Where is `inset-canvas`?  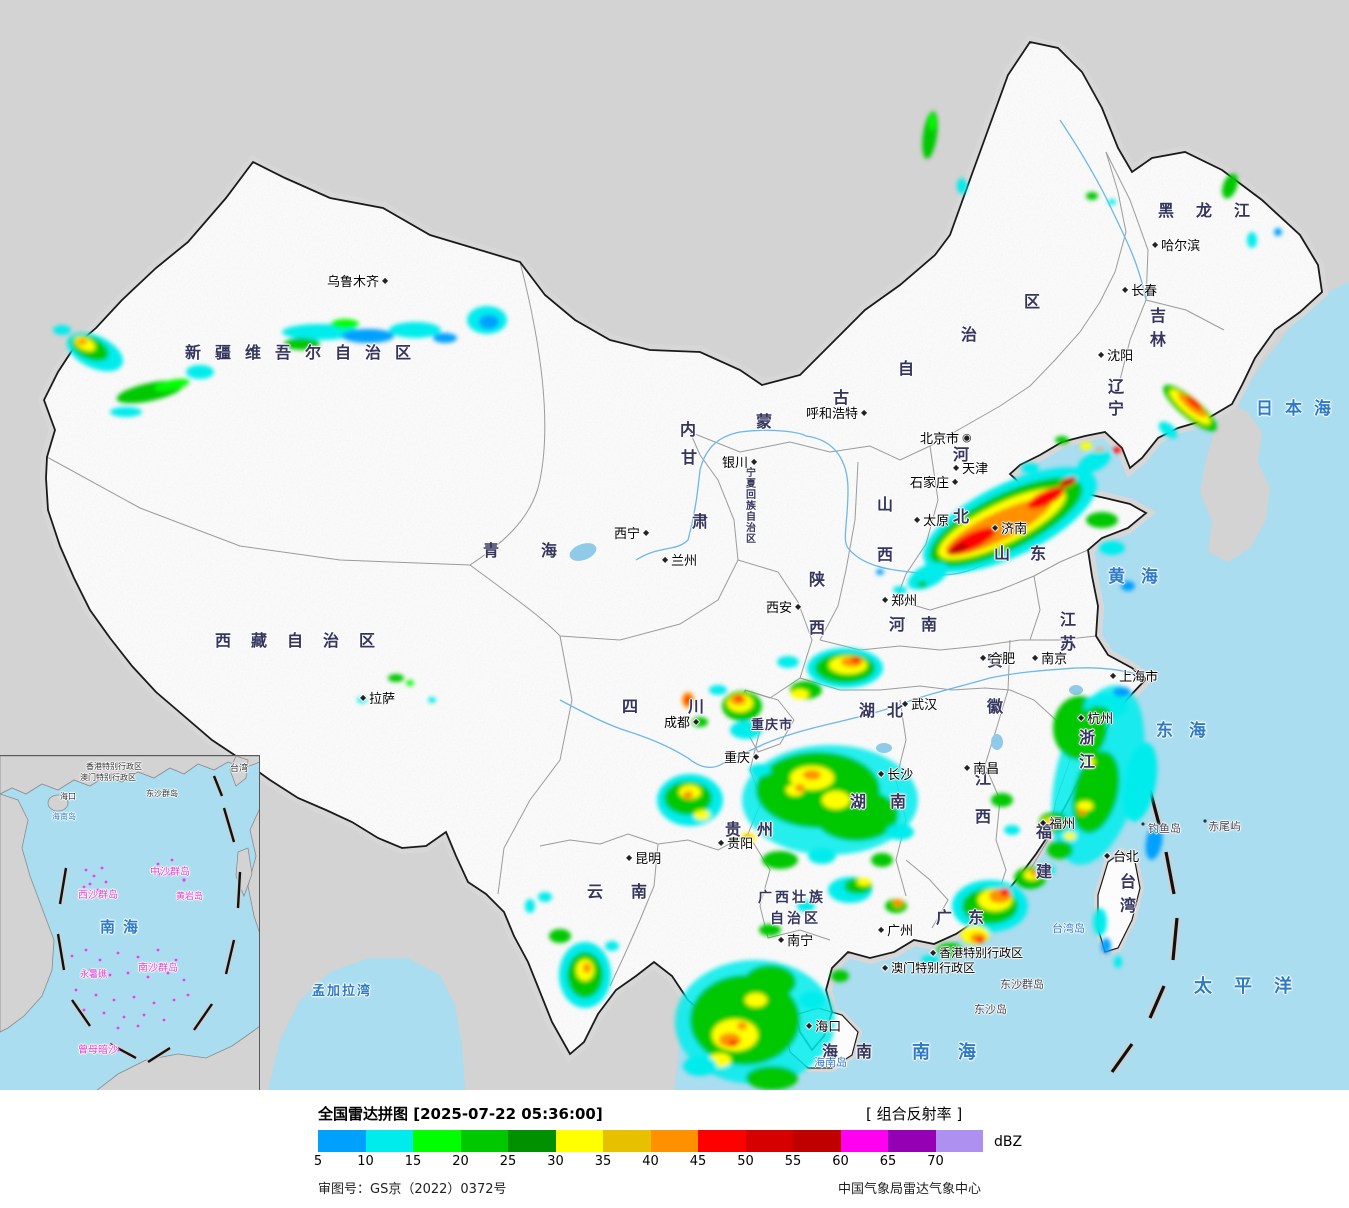 inset-canvas is located at coordinates (129, 923).